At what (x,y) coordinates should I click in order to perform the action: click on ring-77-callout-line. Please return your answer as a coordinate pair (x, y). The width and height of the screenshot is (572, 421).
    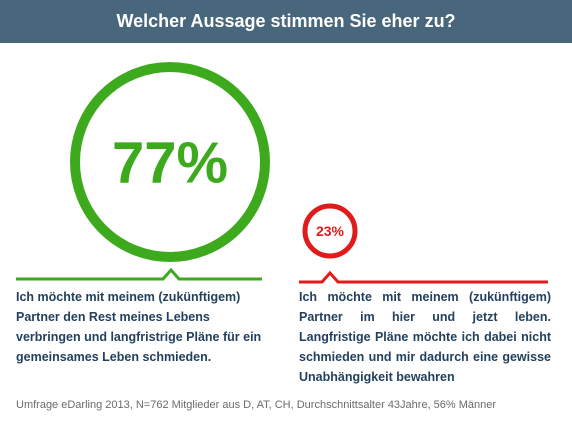
    Looking at the image, I should click on (139, 274).